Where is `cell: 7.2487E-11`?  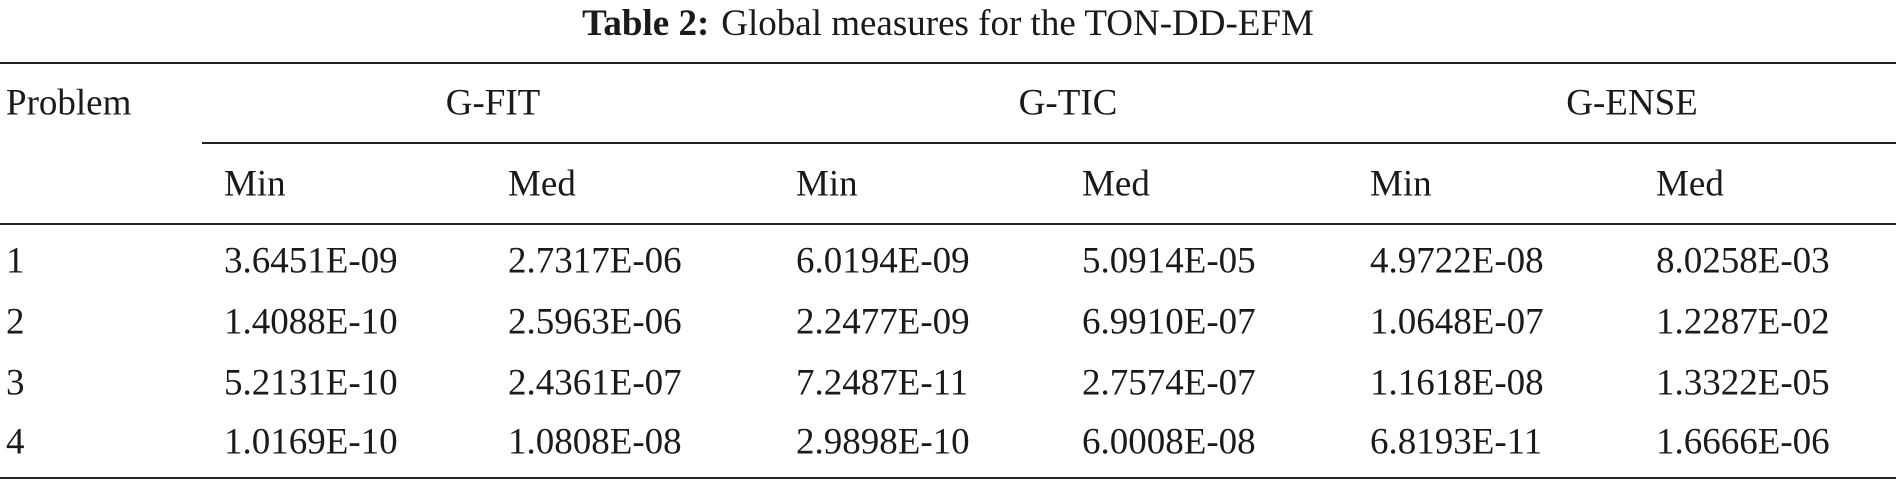
cell: 7.2487E-11 is located at coordinates (882, 383).